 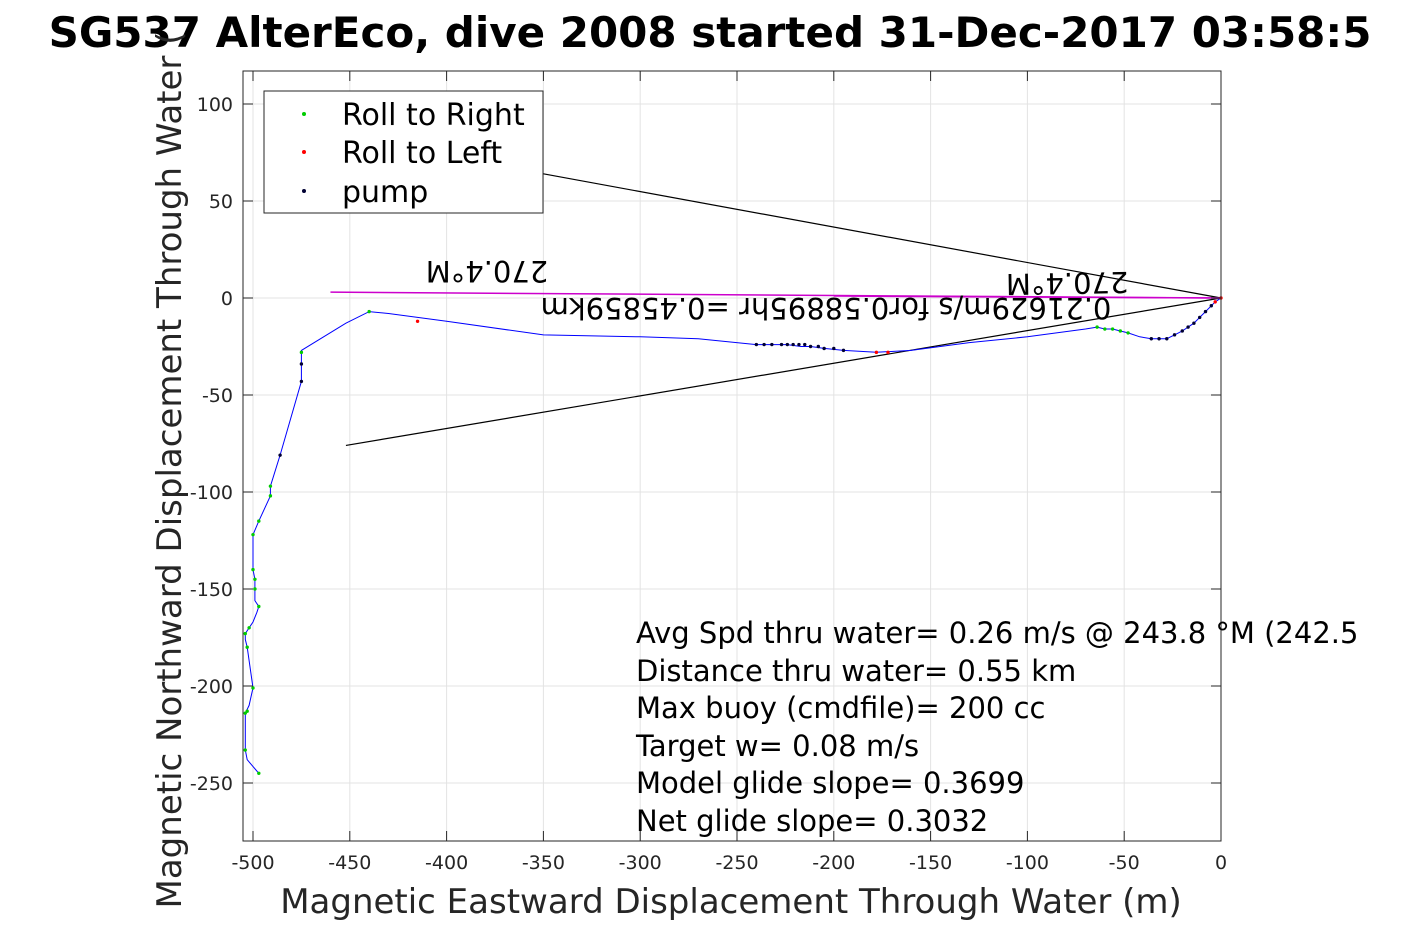 What do you see at coordinates (640, 863) in the screenshot?
I see `x-tick-label: -300` at bounding box center [640, 863].